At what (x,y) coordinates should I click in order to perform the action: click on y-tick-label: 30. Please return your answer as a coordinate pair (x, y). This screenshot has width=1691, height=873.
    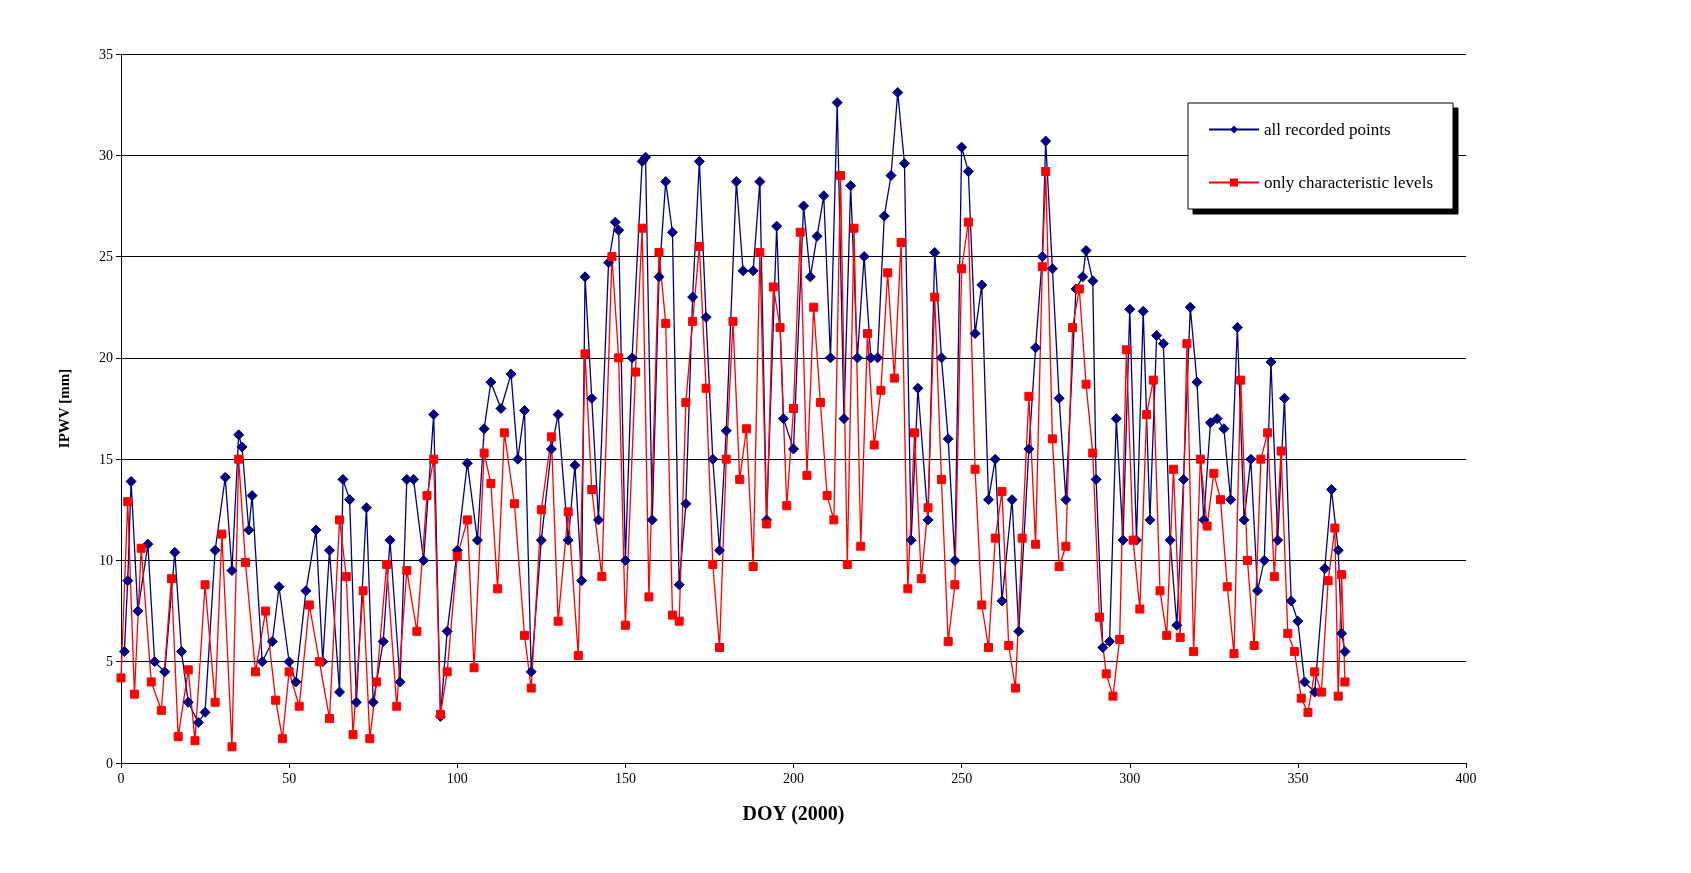
    Looking at the image, I should click on (106, 155).